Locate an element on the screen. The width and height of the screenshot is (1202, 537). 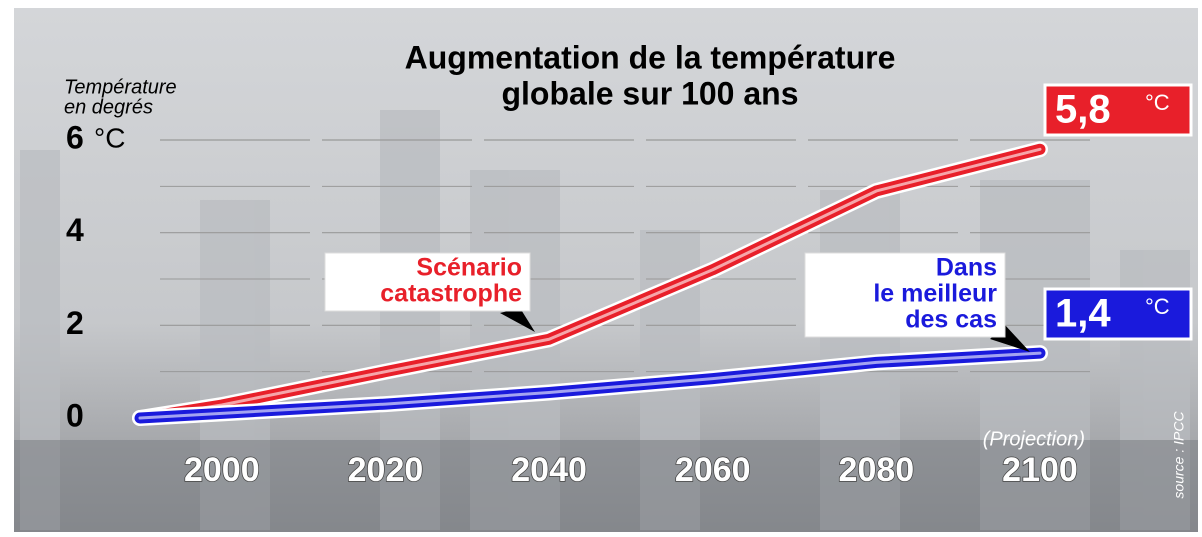
chart-title: globale sur 100 ans is located at coordinates (649, 93).